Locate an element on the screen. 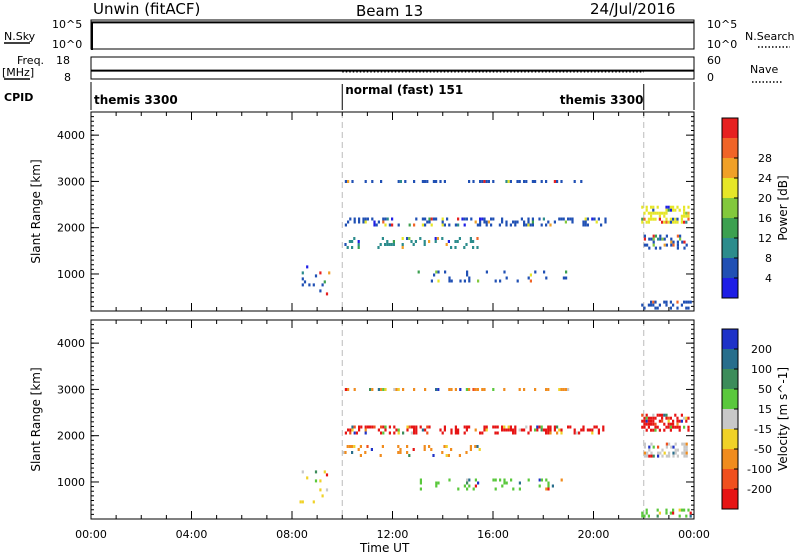 This screenshot has height=554, width=800. nsky-tick-top: 10^5 is located at coordinates (67, 24).